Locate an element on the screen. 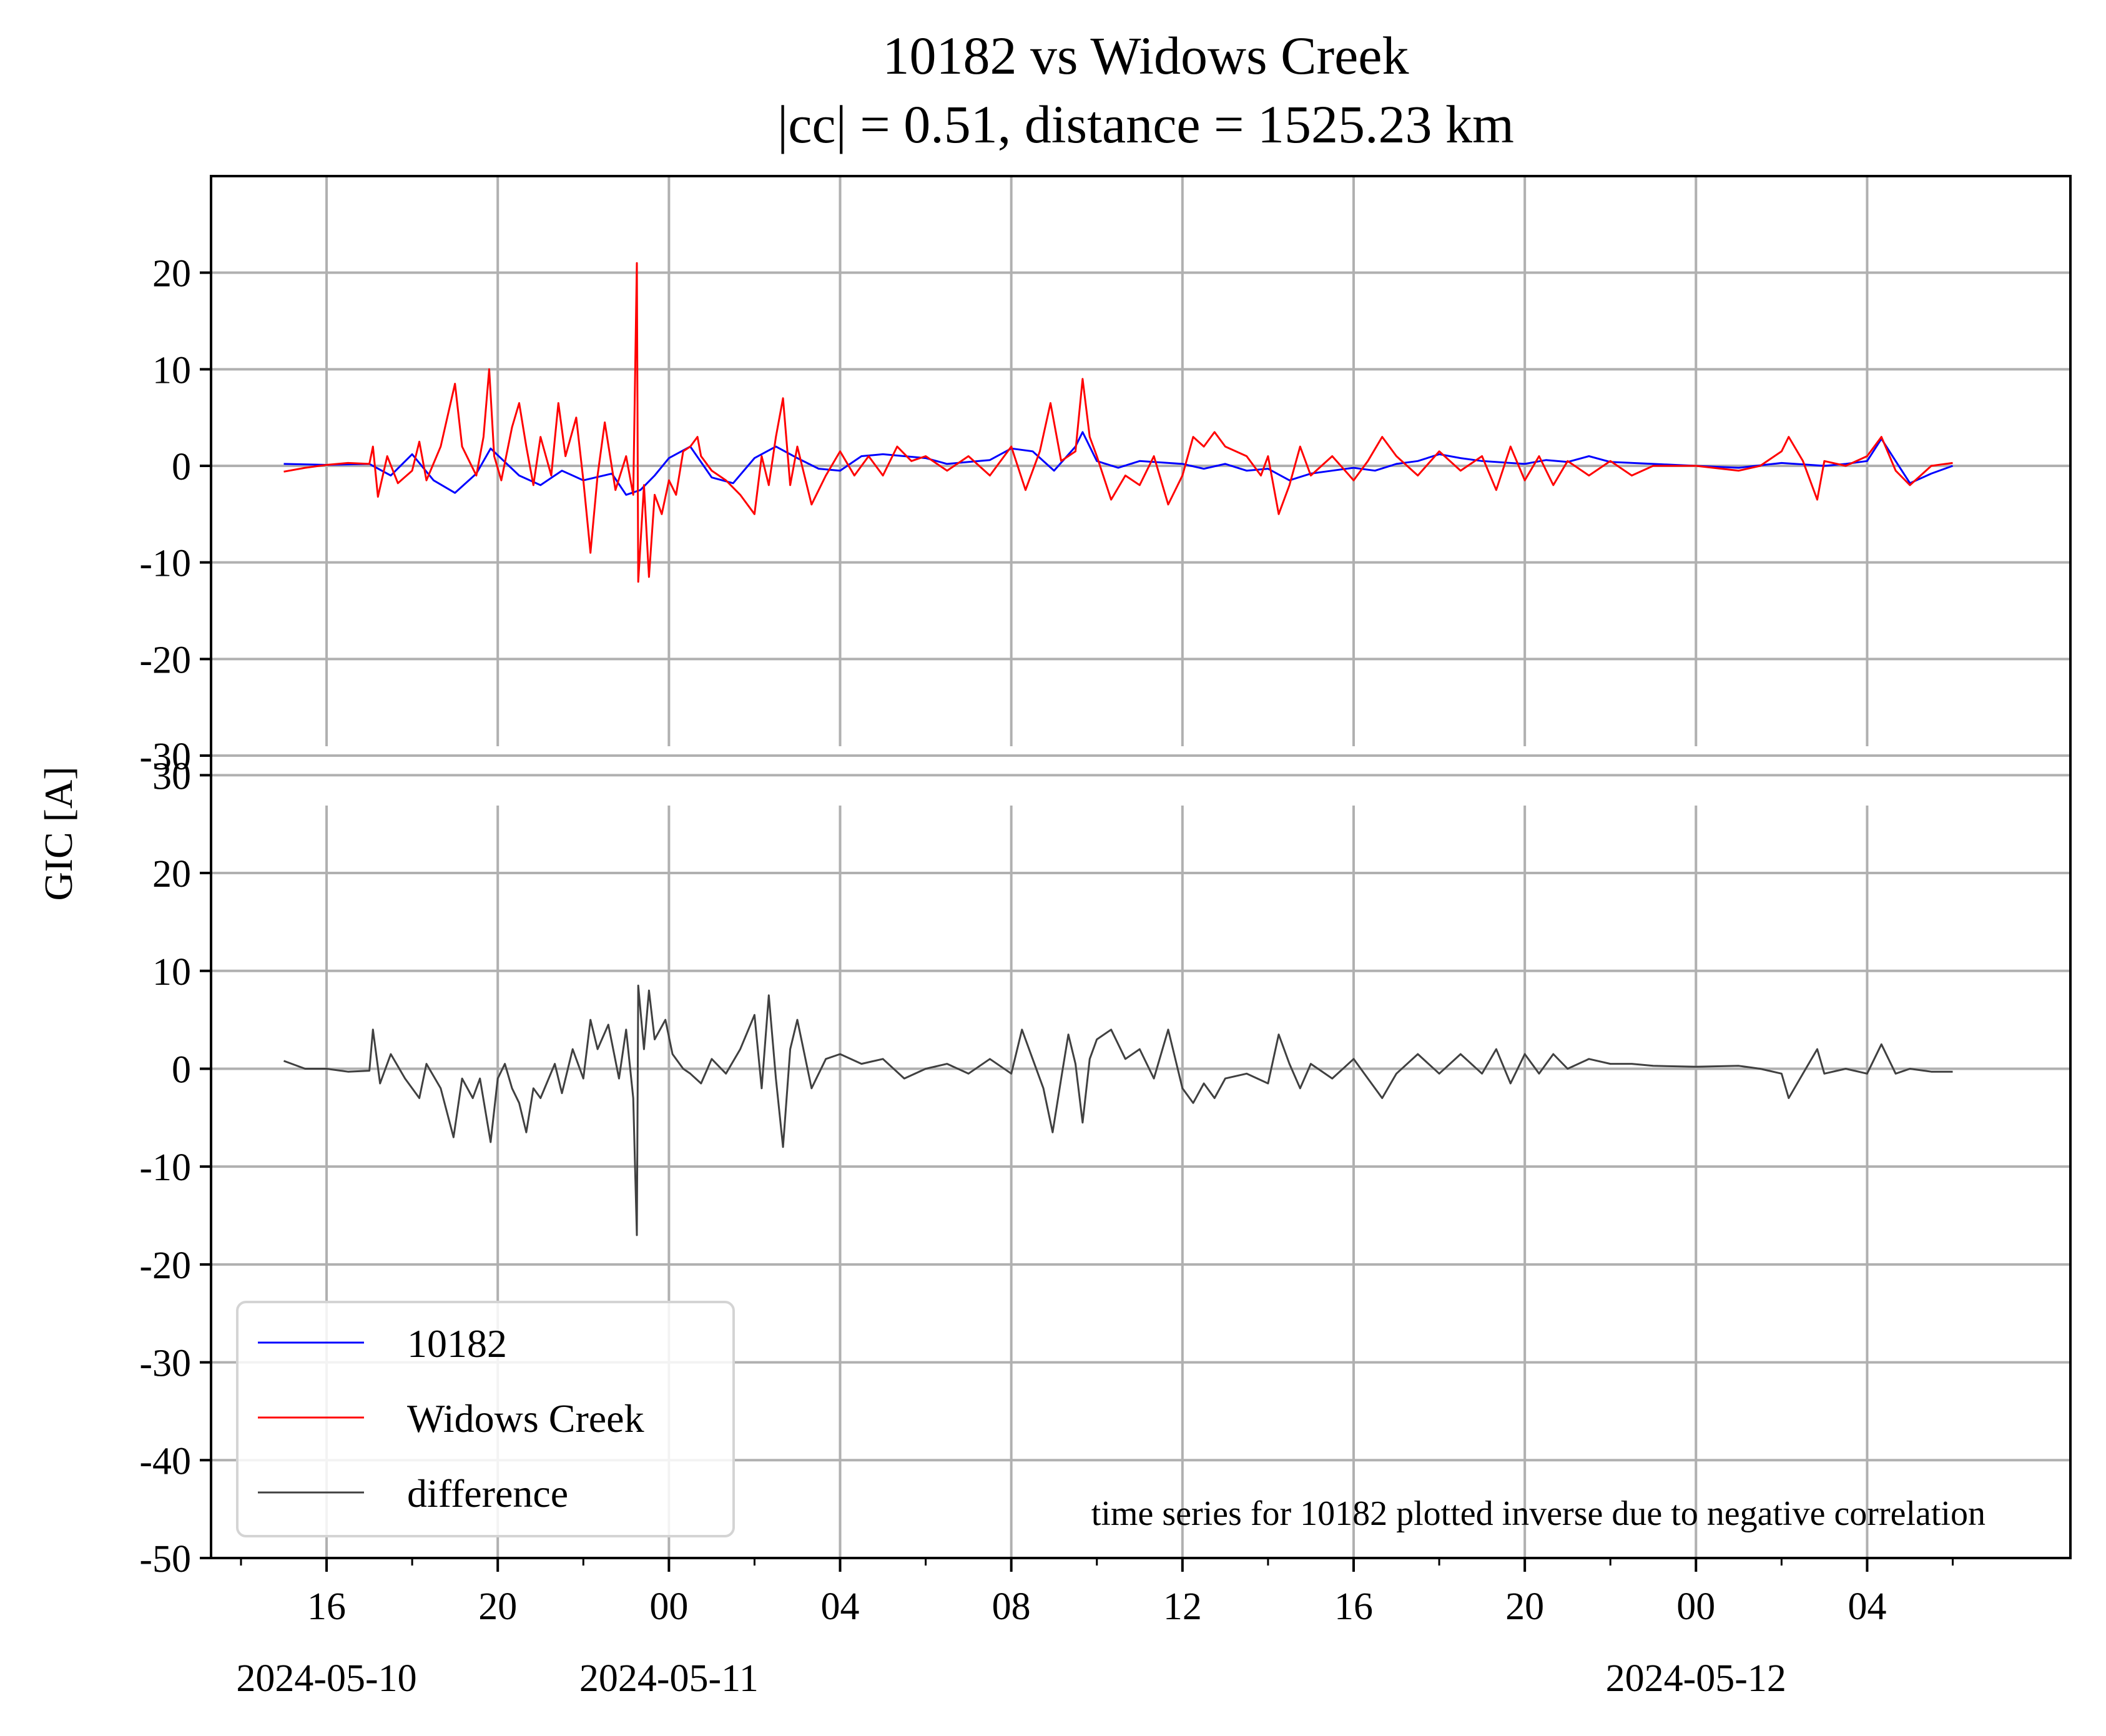 The height and width of the screenshot is (1736, 2106). top-panel-y-axis: 20 10 0 -10 -20 -30 is located at coordinates (175, 515).